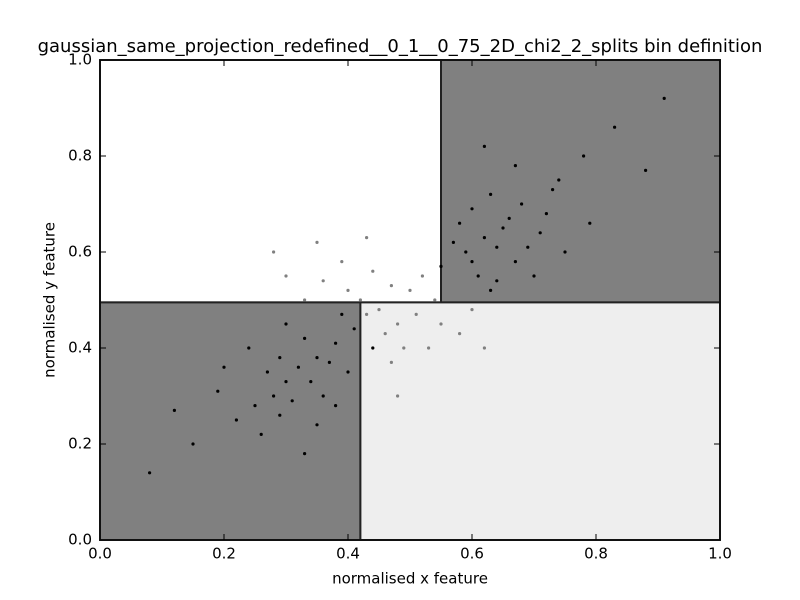 This screenshot has height=600, width=800. I want to click on y-tick-label: 0.4, so click(80, 348).